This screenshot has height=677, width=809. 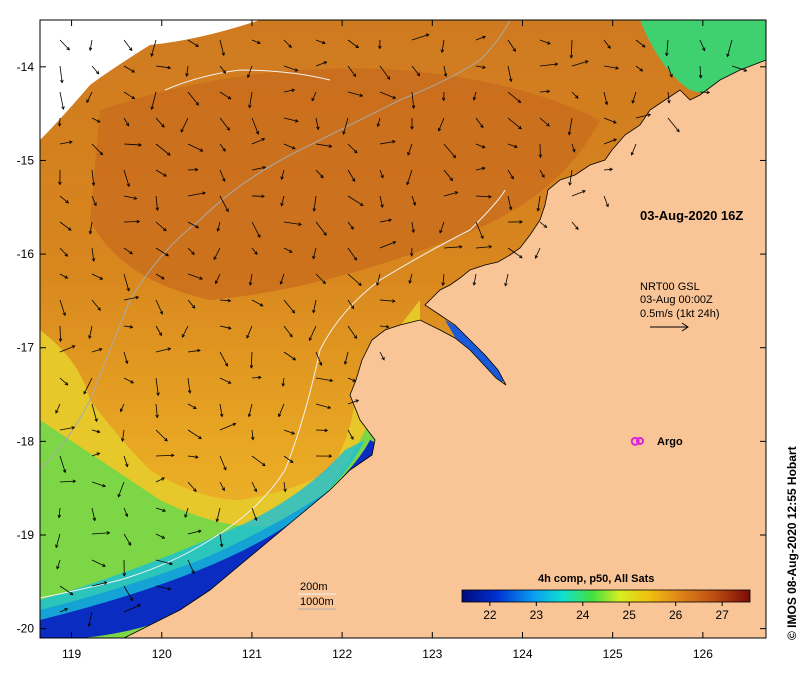 I want to click on current-source-label: NRT00 GSL, so click(x=670, y=287).